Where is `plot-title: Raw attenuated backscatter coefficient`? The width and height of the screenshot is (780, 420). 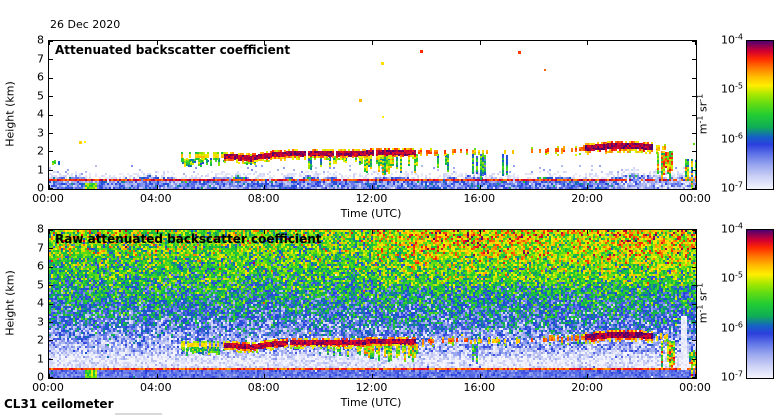 plot-title: Raw attenuated backscatter coefficient is located at coordinates (188, 239).